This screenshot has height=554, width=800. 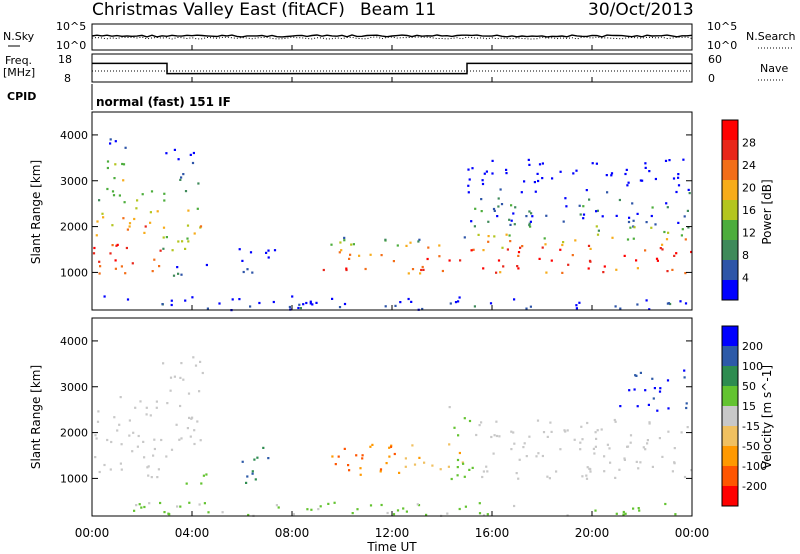 I want to click on station-title: Christmas Valley East (fitACF), so click(x=218, y=10).